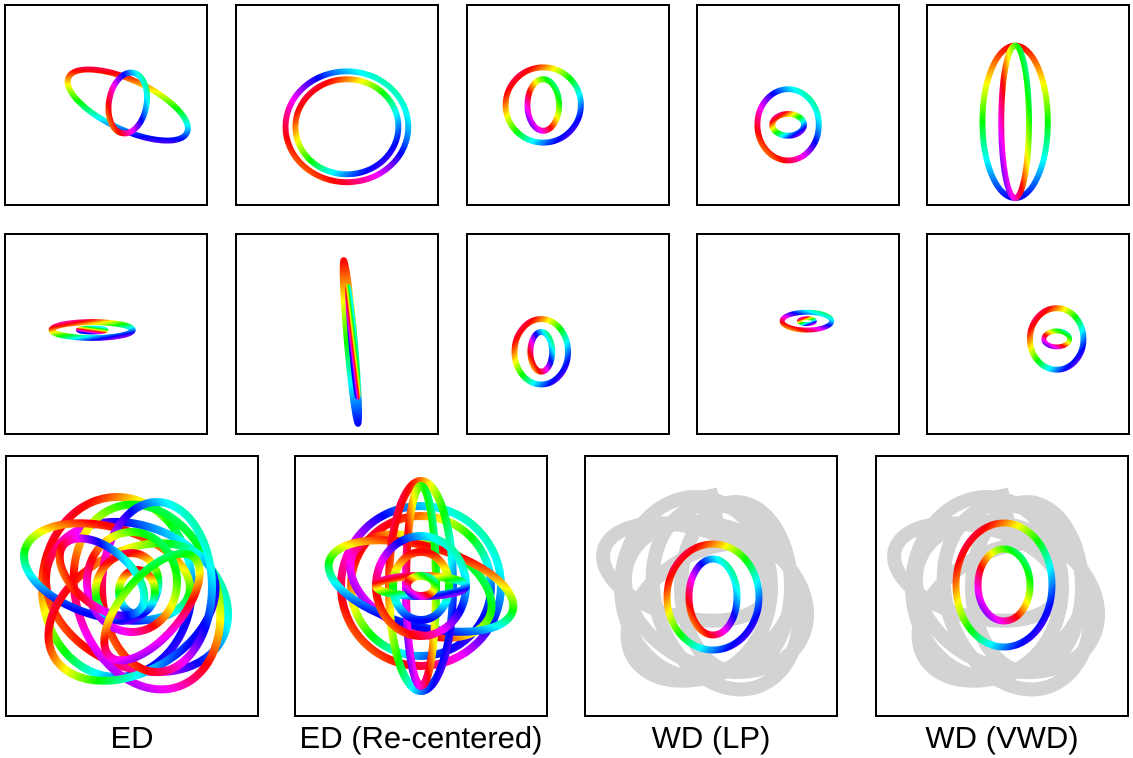 The width and height of the screenshot is (1133, 758). What do you see at coordinates (421, 737) in the screenshot?
I see `caption-ed-recentered: ED (Re-centered)` at bounding box center [421, 737].